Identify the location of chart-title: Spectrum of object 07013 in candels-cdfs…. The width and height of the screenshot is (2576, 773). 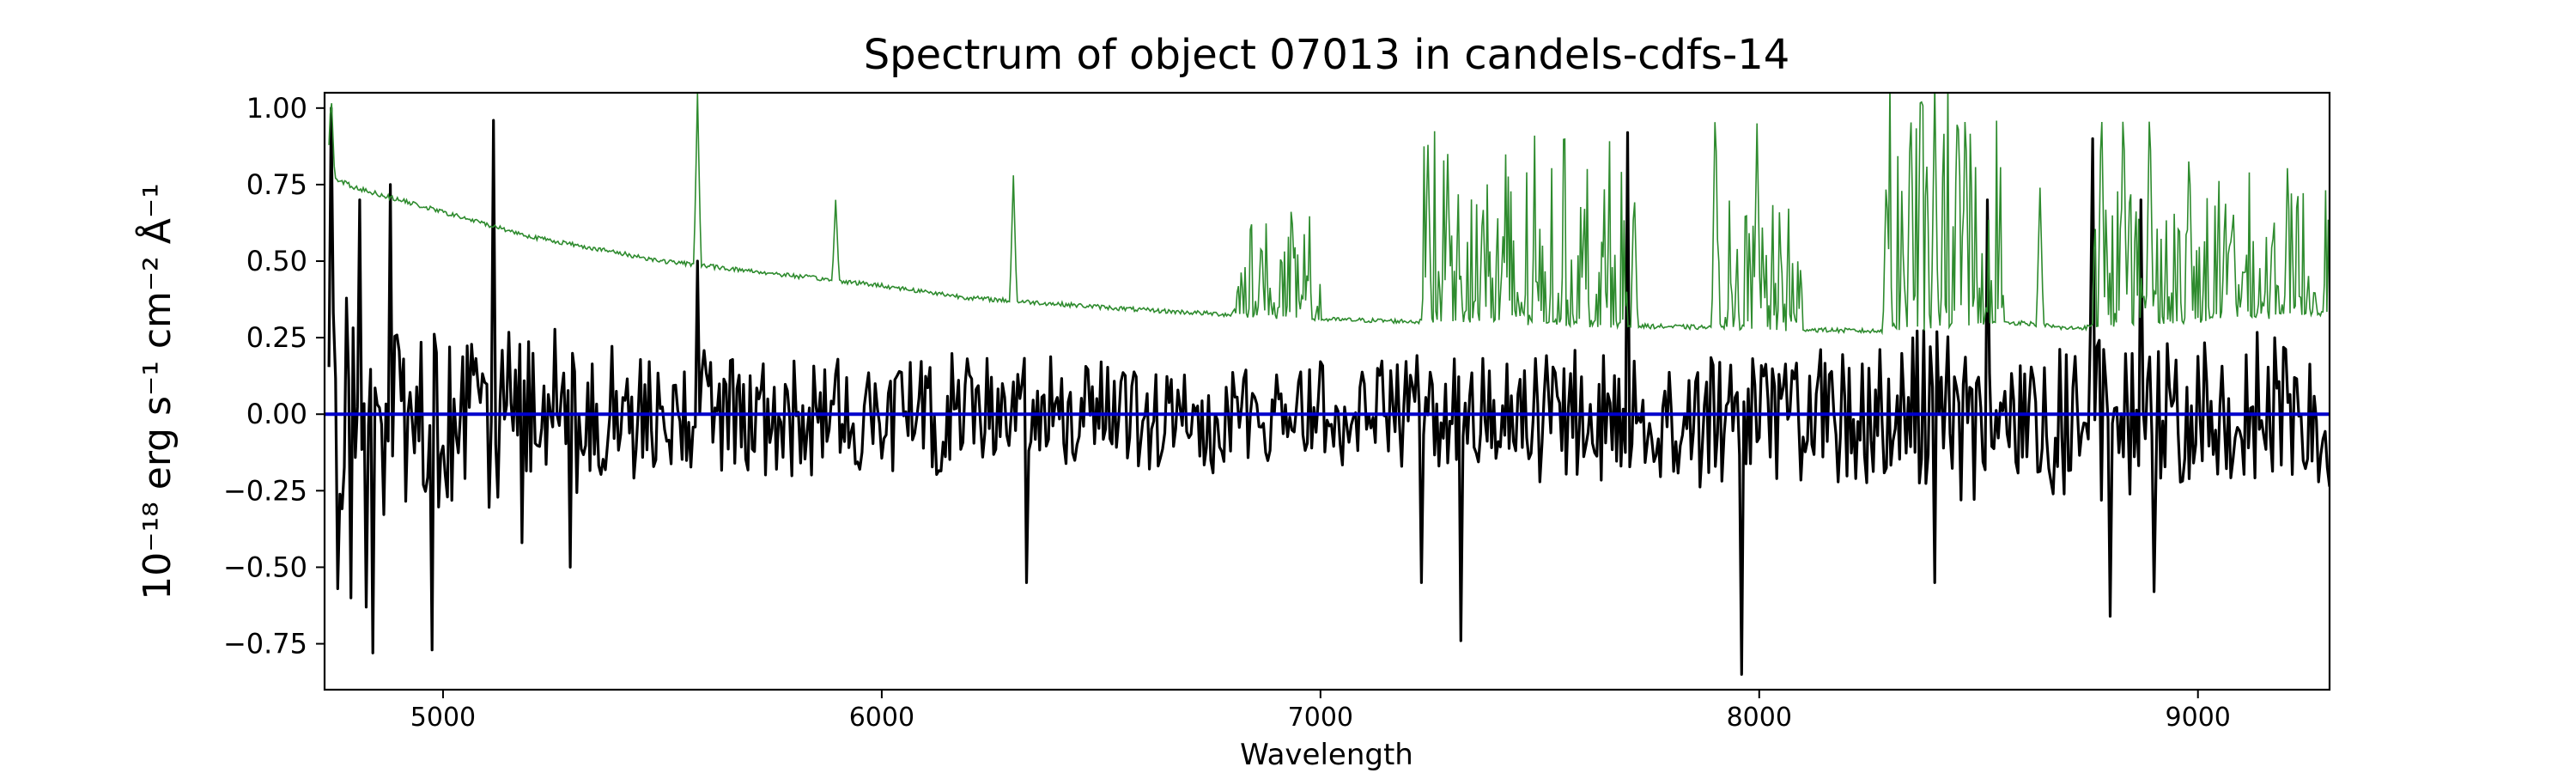
(1327, 55).